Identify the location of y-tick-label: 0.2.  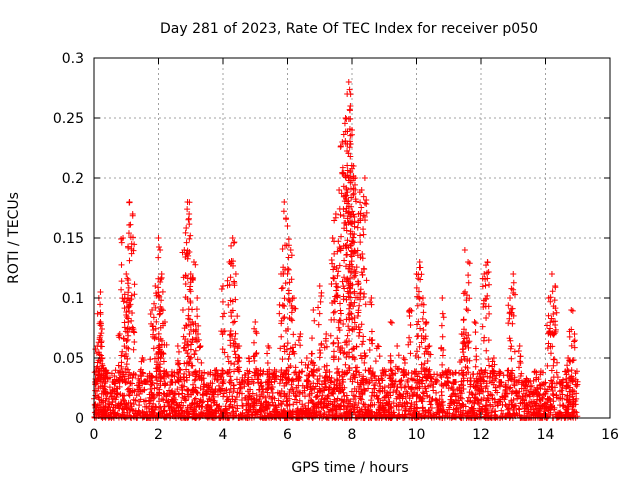
(73, 179).